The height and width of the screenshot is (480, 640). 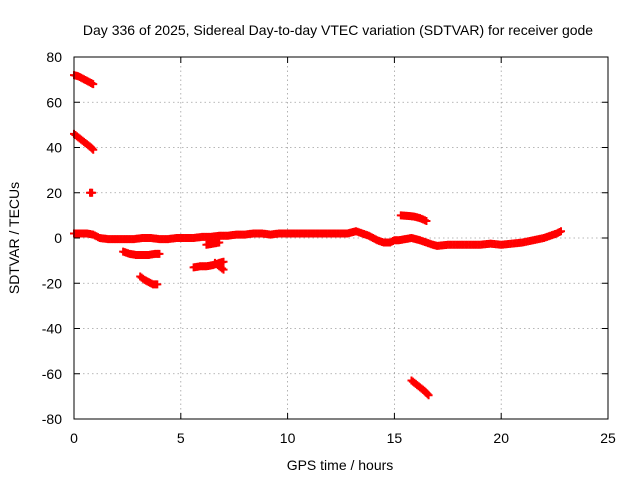 I want to click on series-arc-mid-12b, so click(x=219, y=266).